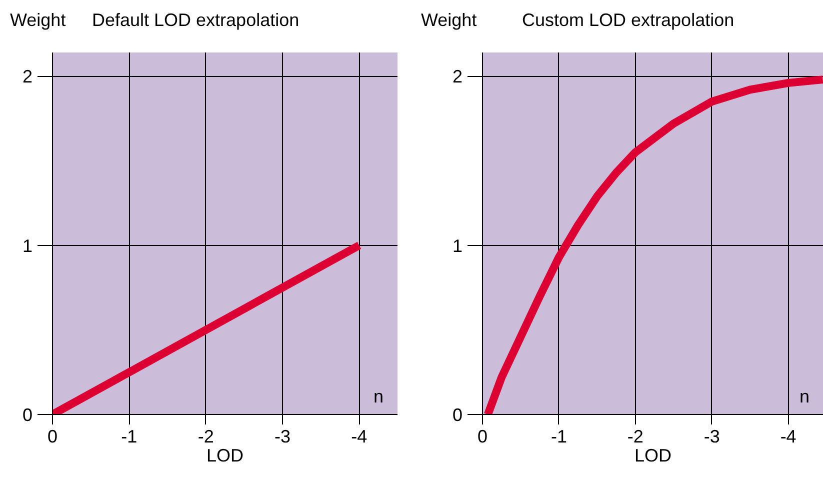  What do you see at coordinates (628, 20) in the screenshot?
I see `chart-title: Custom LOD extrapolation` at bounding box center [628, 20].